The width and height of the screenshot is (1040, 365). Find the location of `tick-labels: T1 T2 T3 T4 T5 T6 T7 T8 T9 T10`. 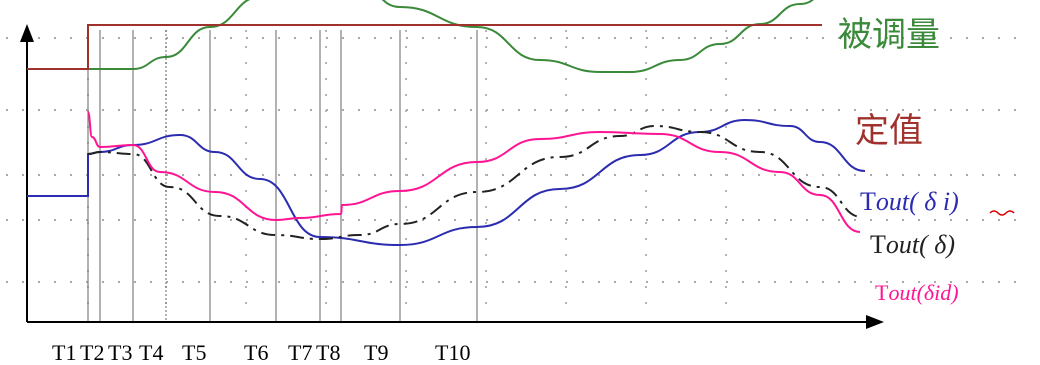

tick-labels: T1 T2 T3 T4 T5 T6 T7 T8 T9 T10 is located at coordinates (261, 352).